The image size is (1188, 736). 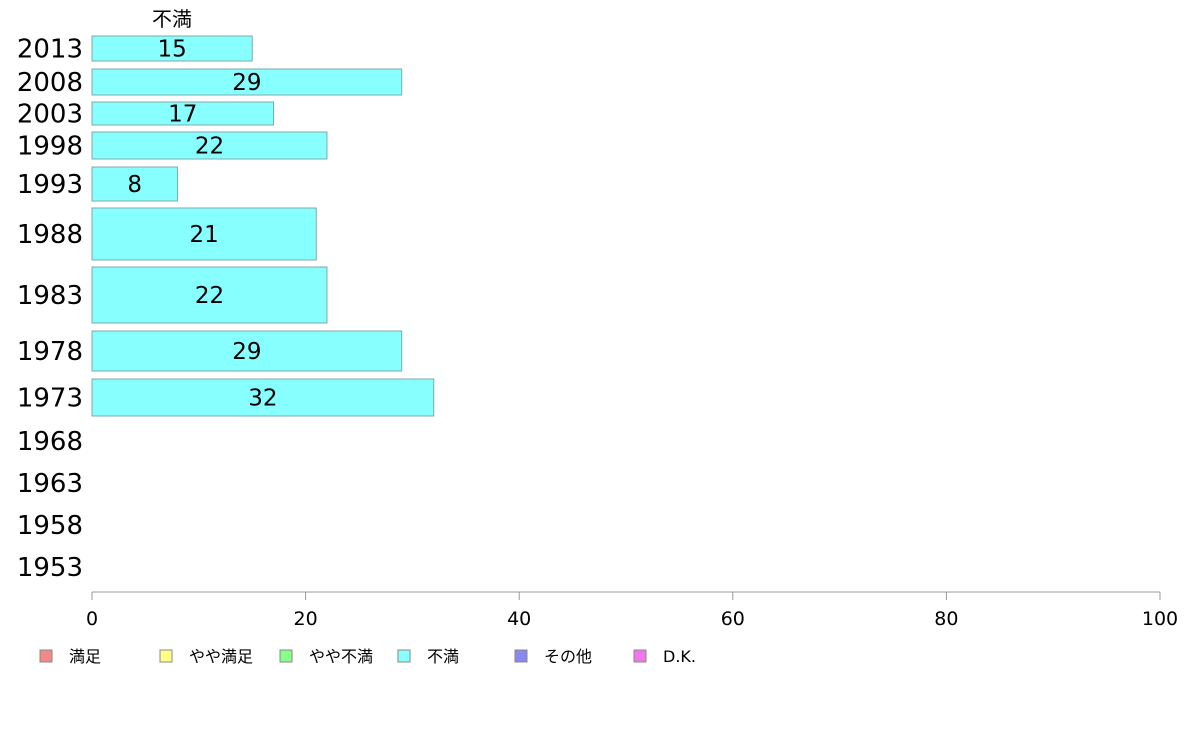 I want to click on y-tick-label: 1953, so click(x=50, y=568).